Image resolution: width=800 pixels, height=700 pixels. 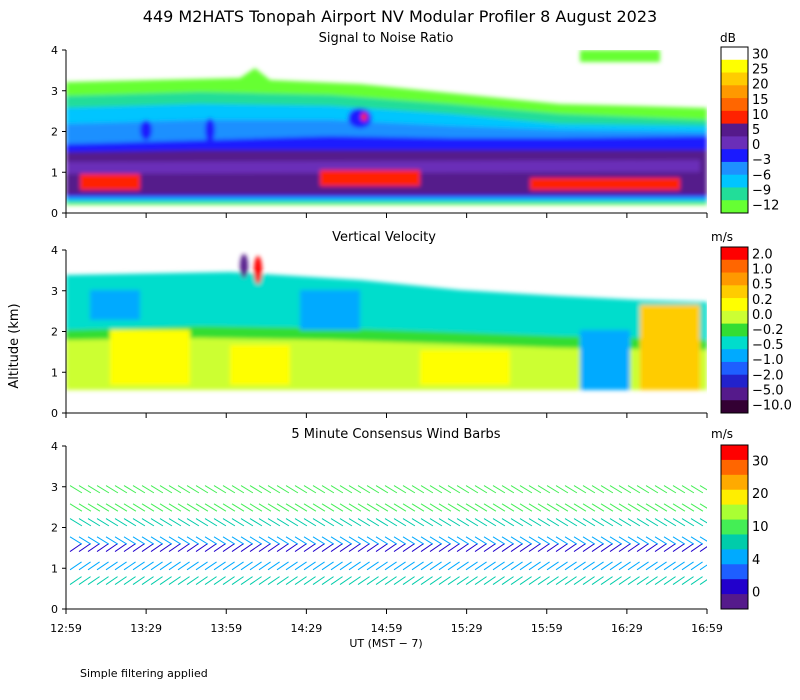 I want to click on y-tick-label: 1, so click(x=54, y=372).